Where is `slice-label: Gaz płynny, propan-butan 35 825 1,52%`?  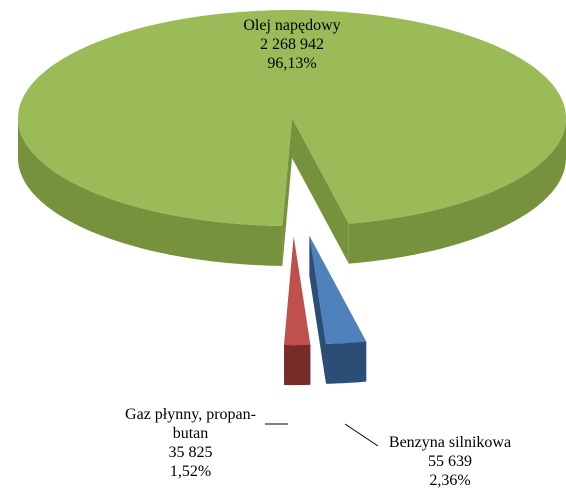 slice-label: Gaz płynny, propan-butan 35 825 1,52% is located at coordinates (190, 443).